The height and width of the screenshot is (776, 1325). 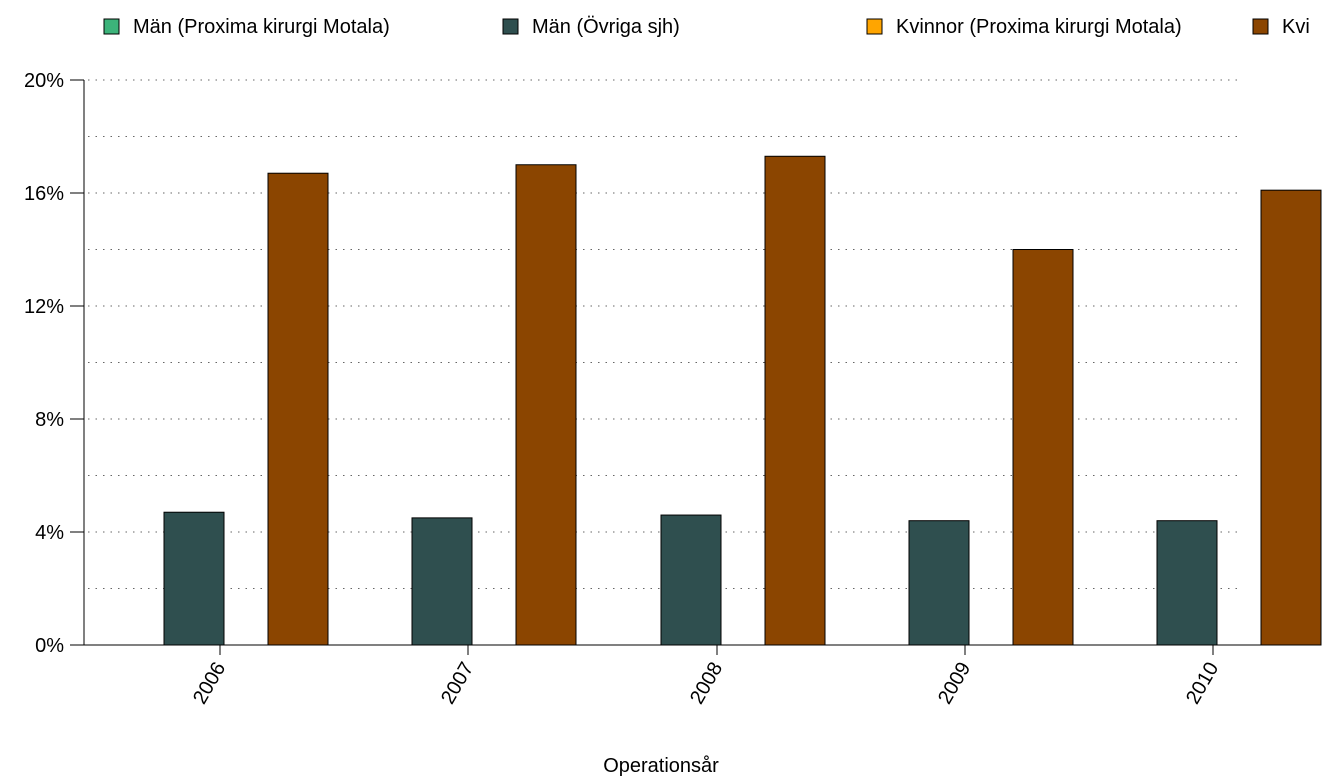 What do you see at coordinates (1039, 27) in the screenshot?
I see `legend-label: Kvinnor (Proxima kirurgi Motala)` at bounding box center [1039, 27].